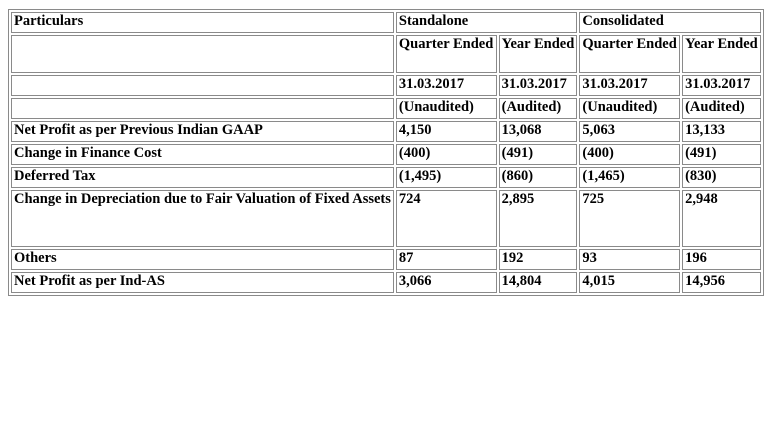  I want to click on row-label: Net Profit as per Ind-AS, so click(202, 282).